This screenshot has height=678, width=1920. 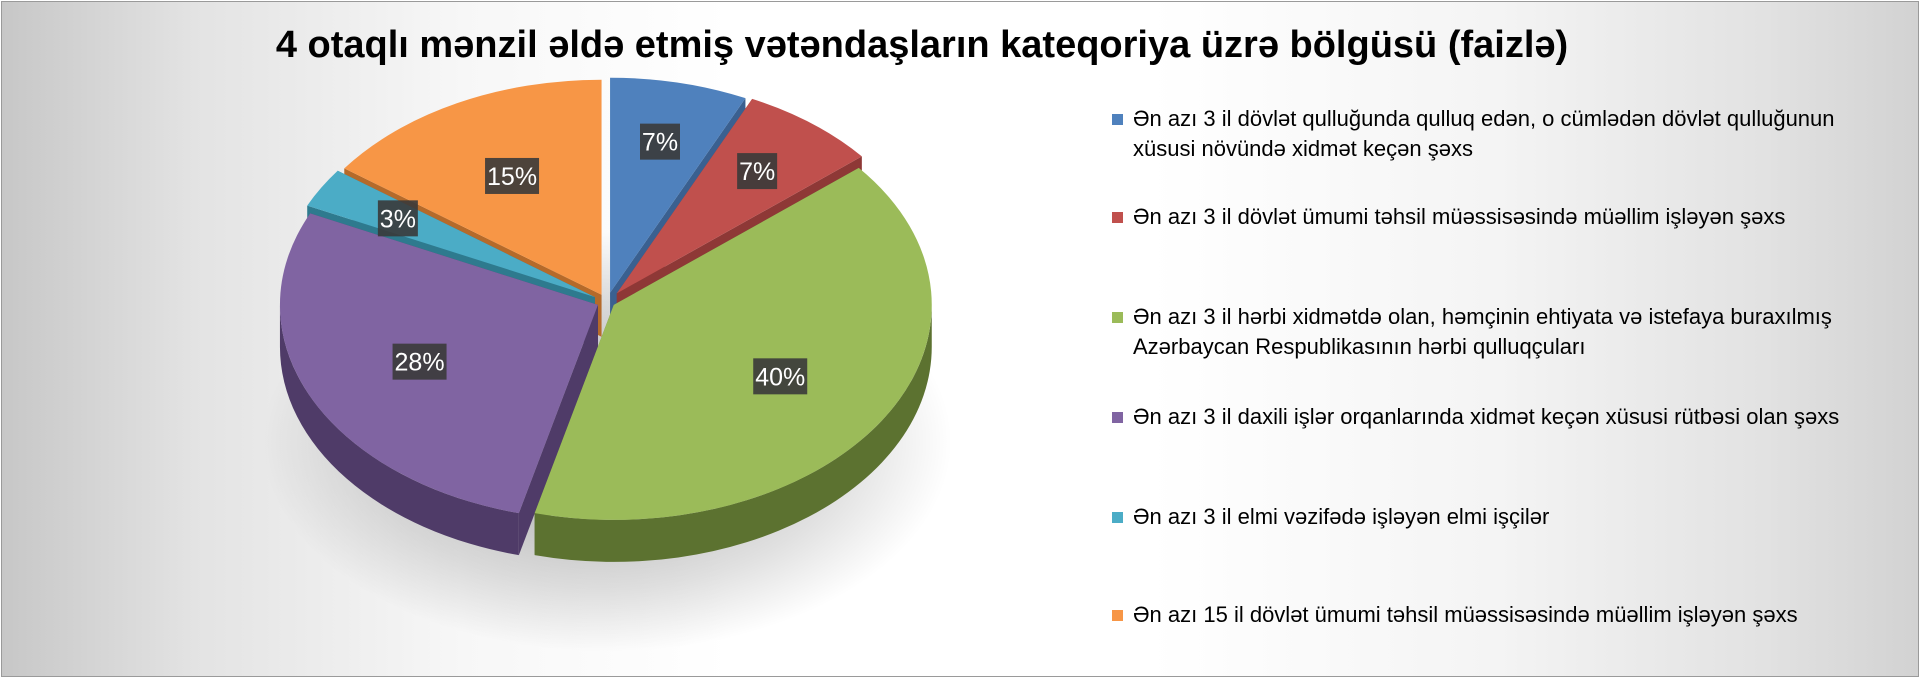 I want to click on data-label-box-internal-affairs, so click(x=419, y=361).